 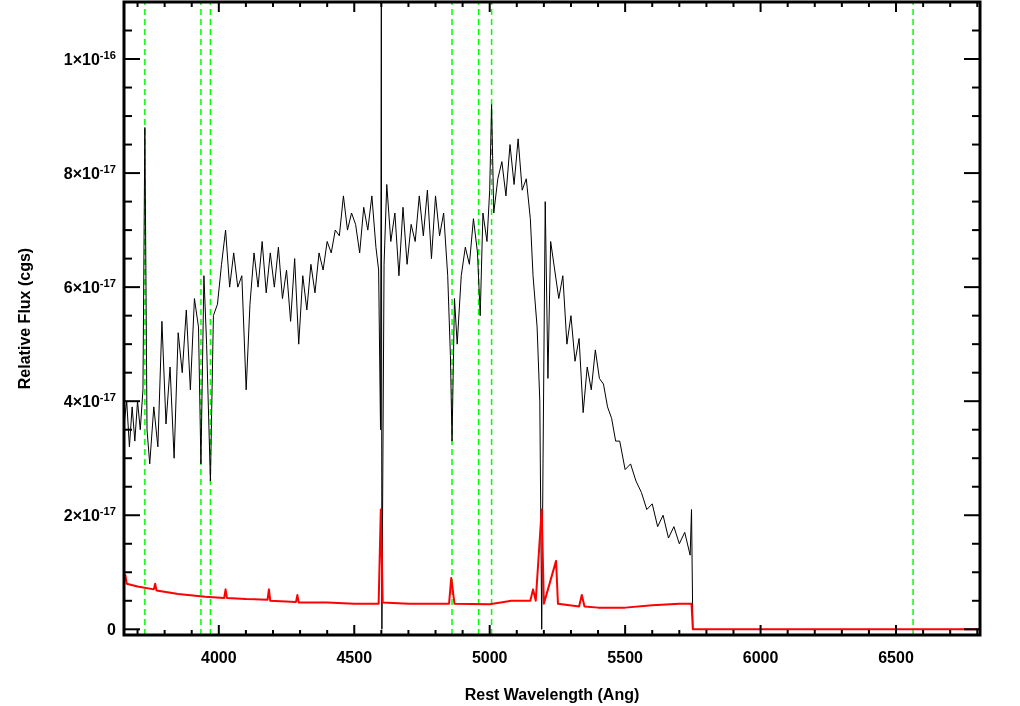 I want to click on x-axis-title: Rest Wavelength (Ang), so click(x=552, y=694).